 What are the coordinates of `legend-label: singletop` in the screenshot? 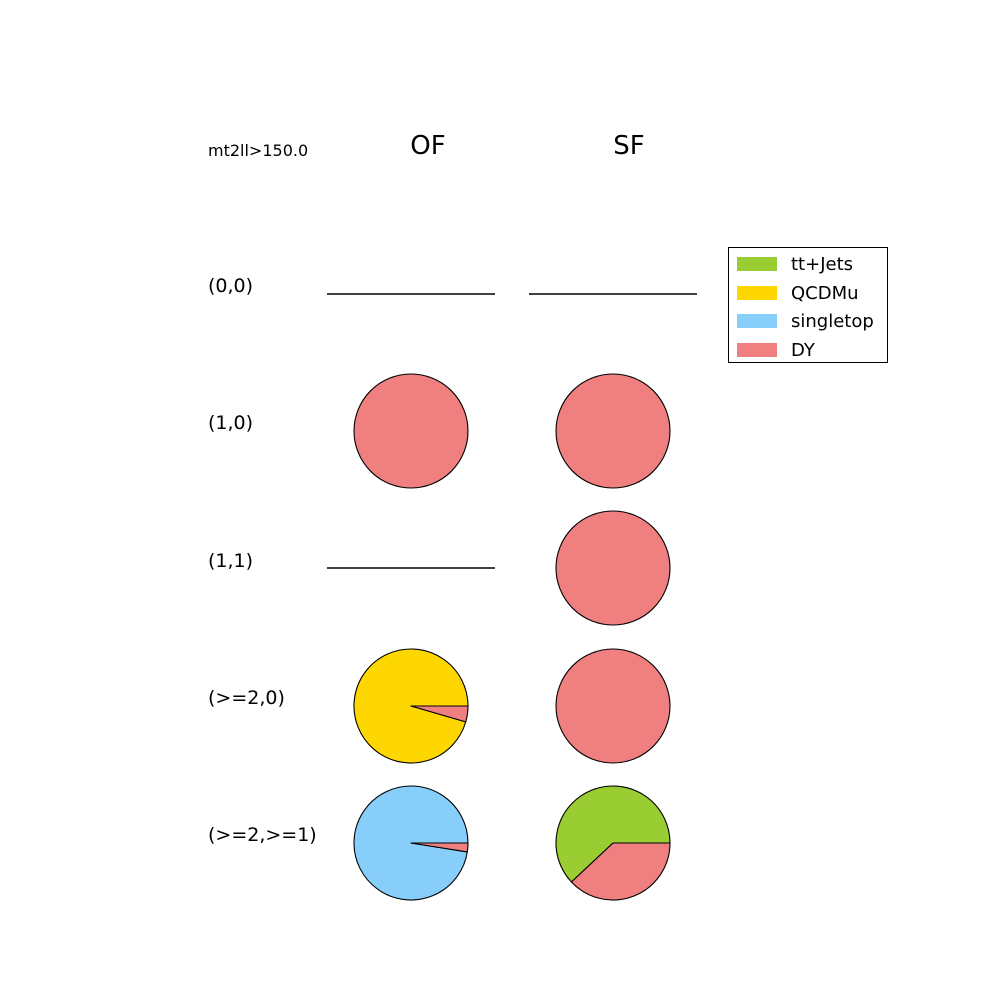 It's located at (832, 321).